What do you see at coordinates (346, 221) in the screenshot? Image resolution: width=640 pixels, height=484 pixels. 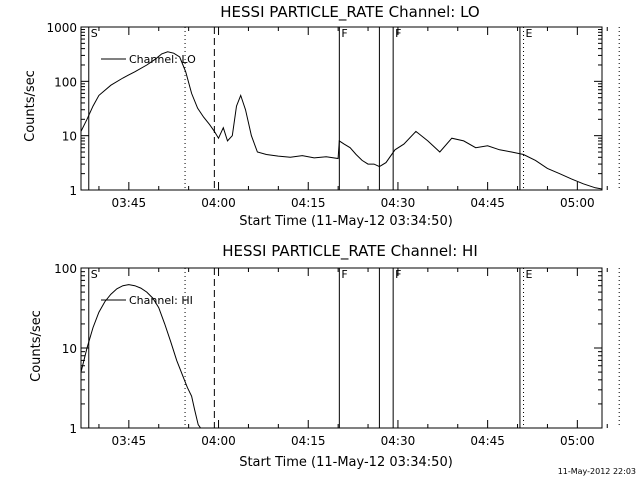 I see `top-chart-xlabel: Start Time (11-May-12 03:34:50)` at bounding box center [346, 221].